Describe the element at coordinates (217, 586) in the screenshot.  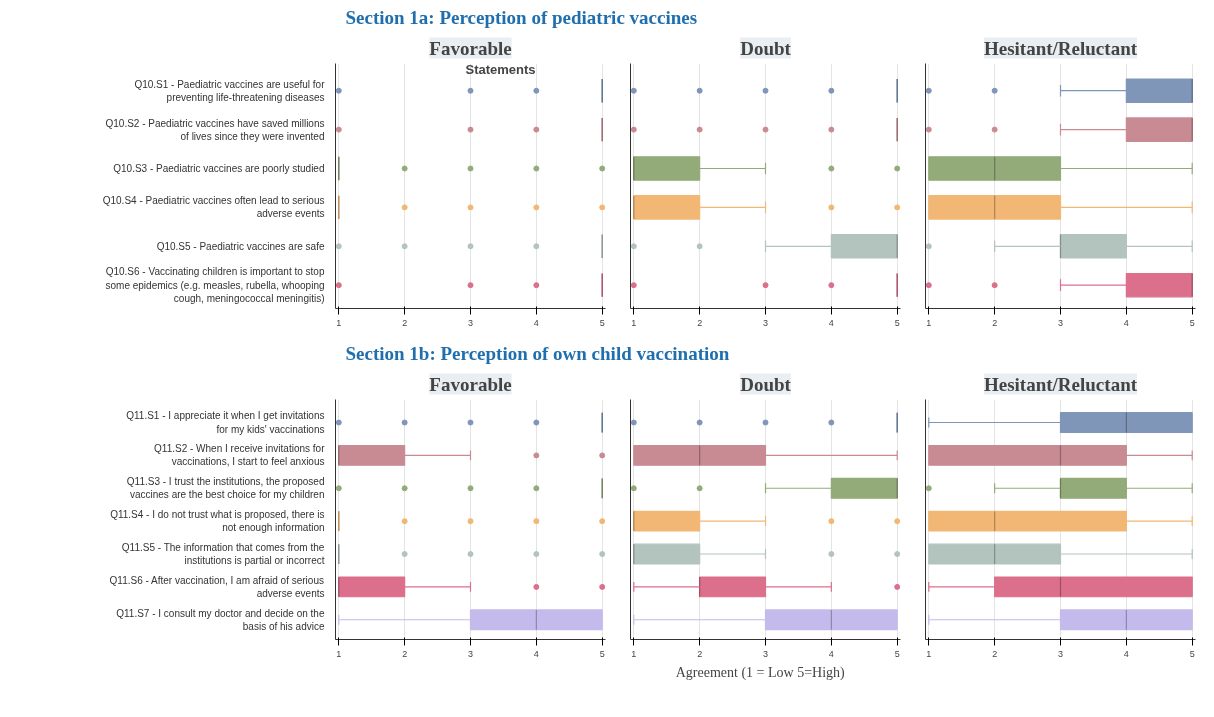
I see `y-tick-label: Q11.S6 - After vaccination, I am afraid of serious adverse events` at that location.